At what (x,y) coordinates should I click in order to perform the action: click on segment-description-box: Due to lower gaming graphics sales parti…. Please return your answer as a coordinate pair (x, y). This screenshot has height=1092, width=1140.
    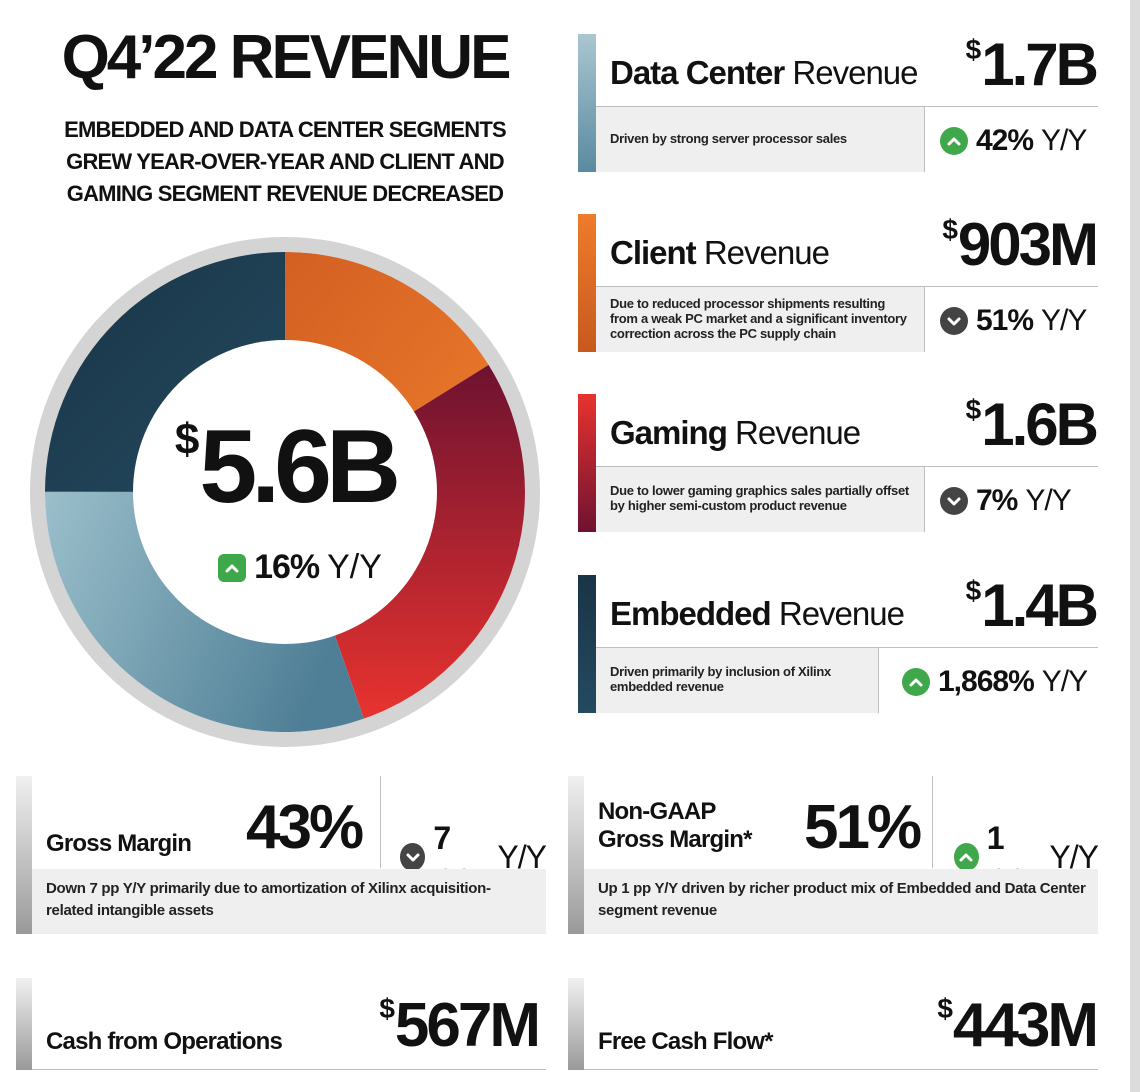
    Looking at the image, I should click on (760, 499).